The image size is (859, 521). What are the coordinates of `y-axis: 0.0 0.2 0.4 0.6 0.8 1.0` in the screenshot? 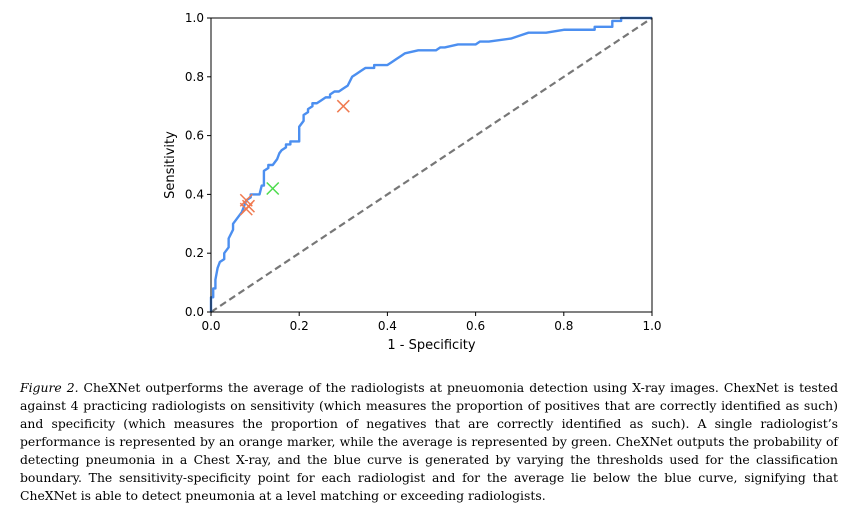 It's located at (198, 165).